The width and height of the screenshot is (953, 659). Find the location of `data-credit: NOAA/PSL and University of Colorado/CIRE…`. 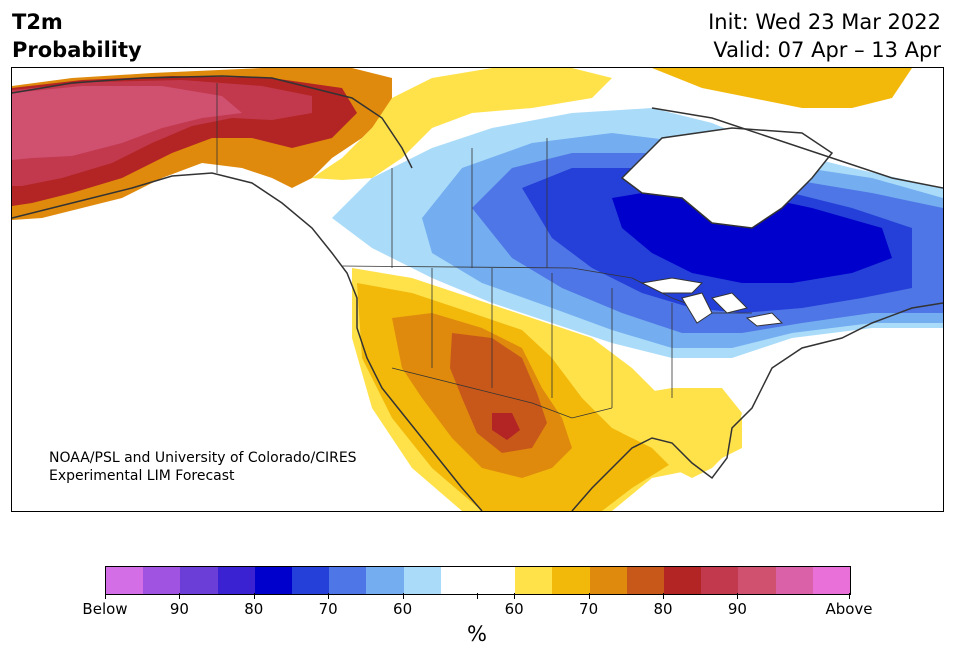

data-credit: NOAA/PSL and University of Colorado/CIRE… is located at coordinates (203, 467).